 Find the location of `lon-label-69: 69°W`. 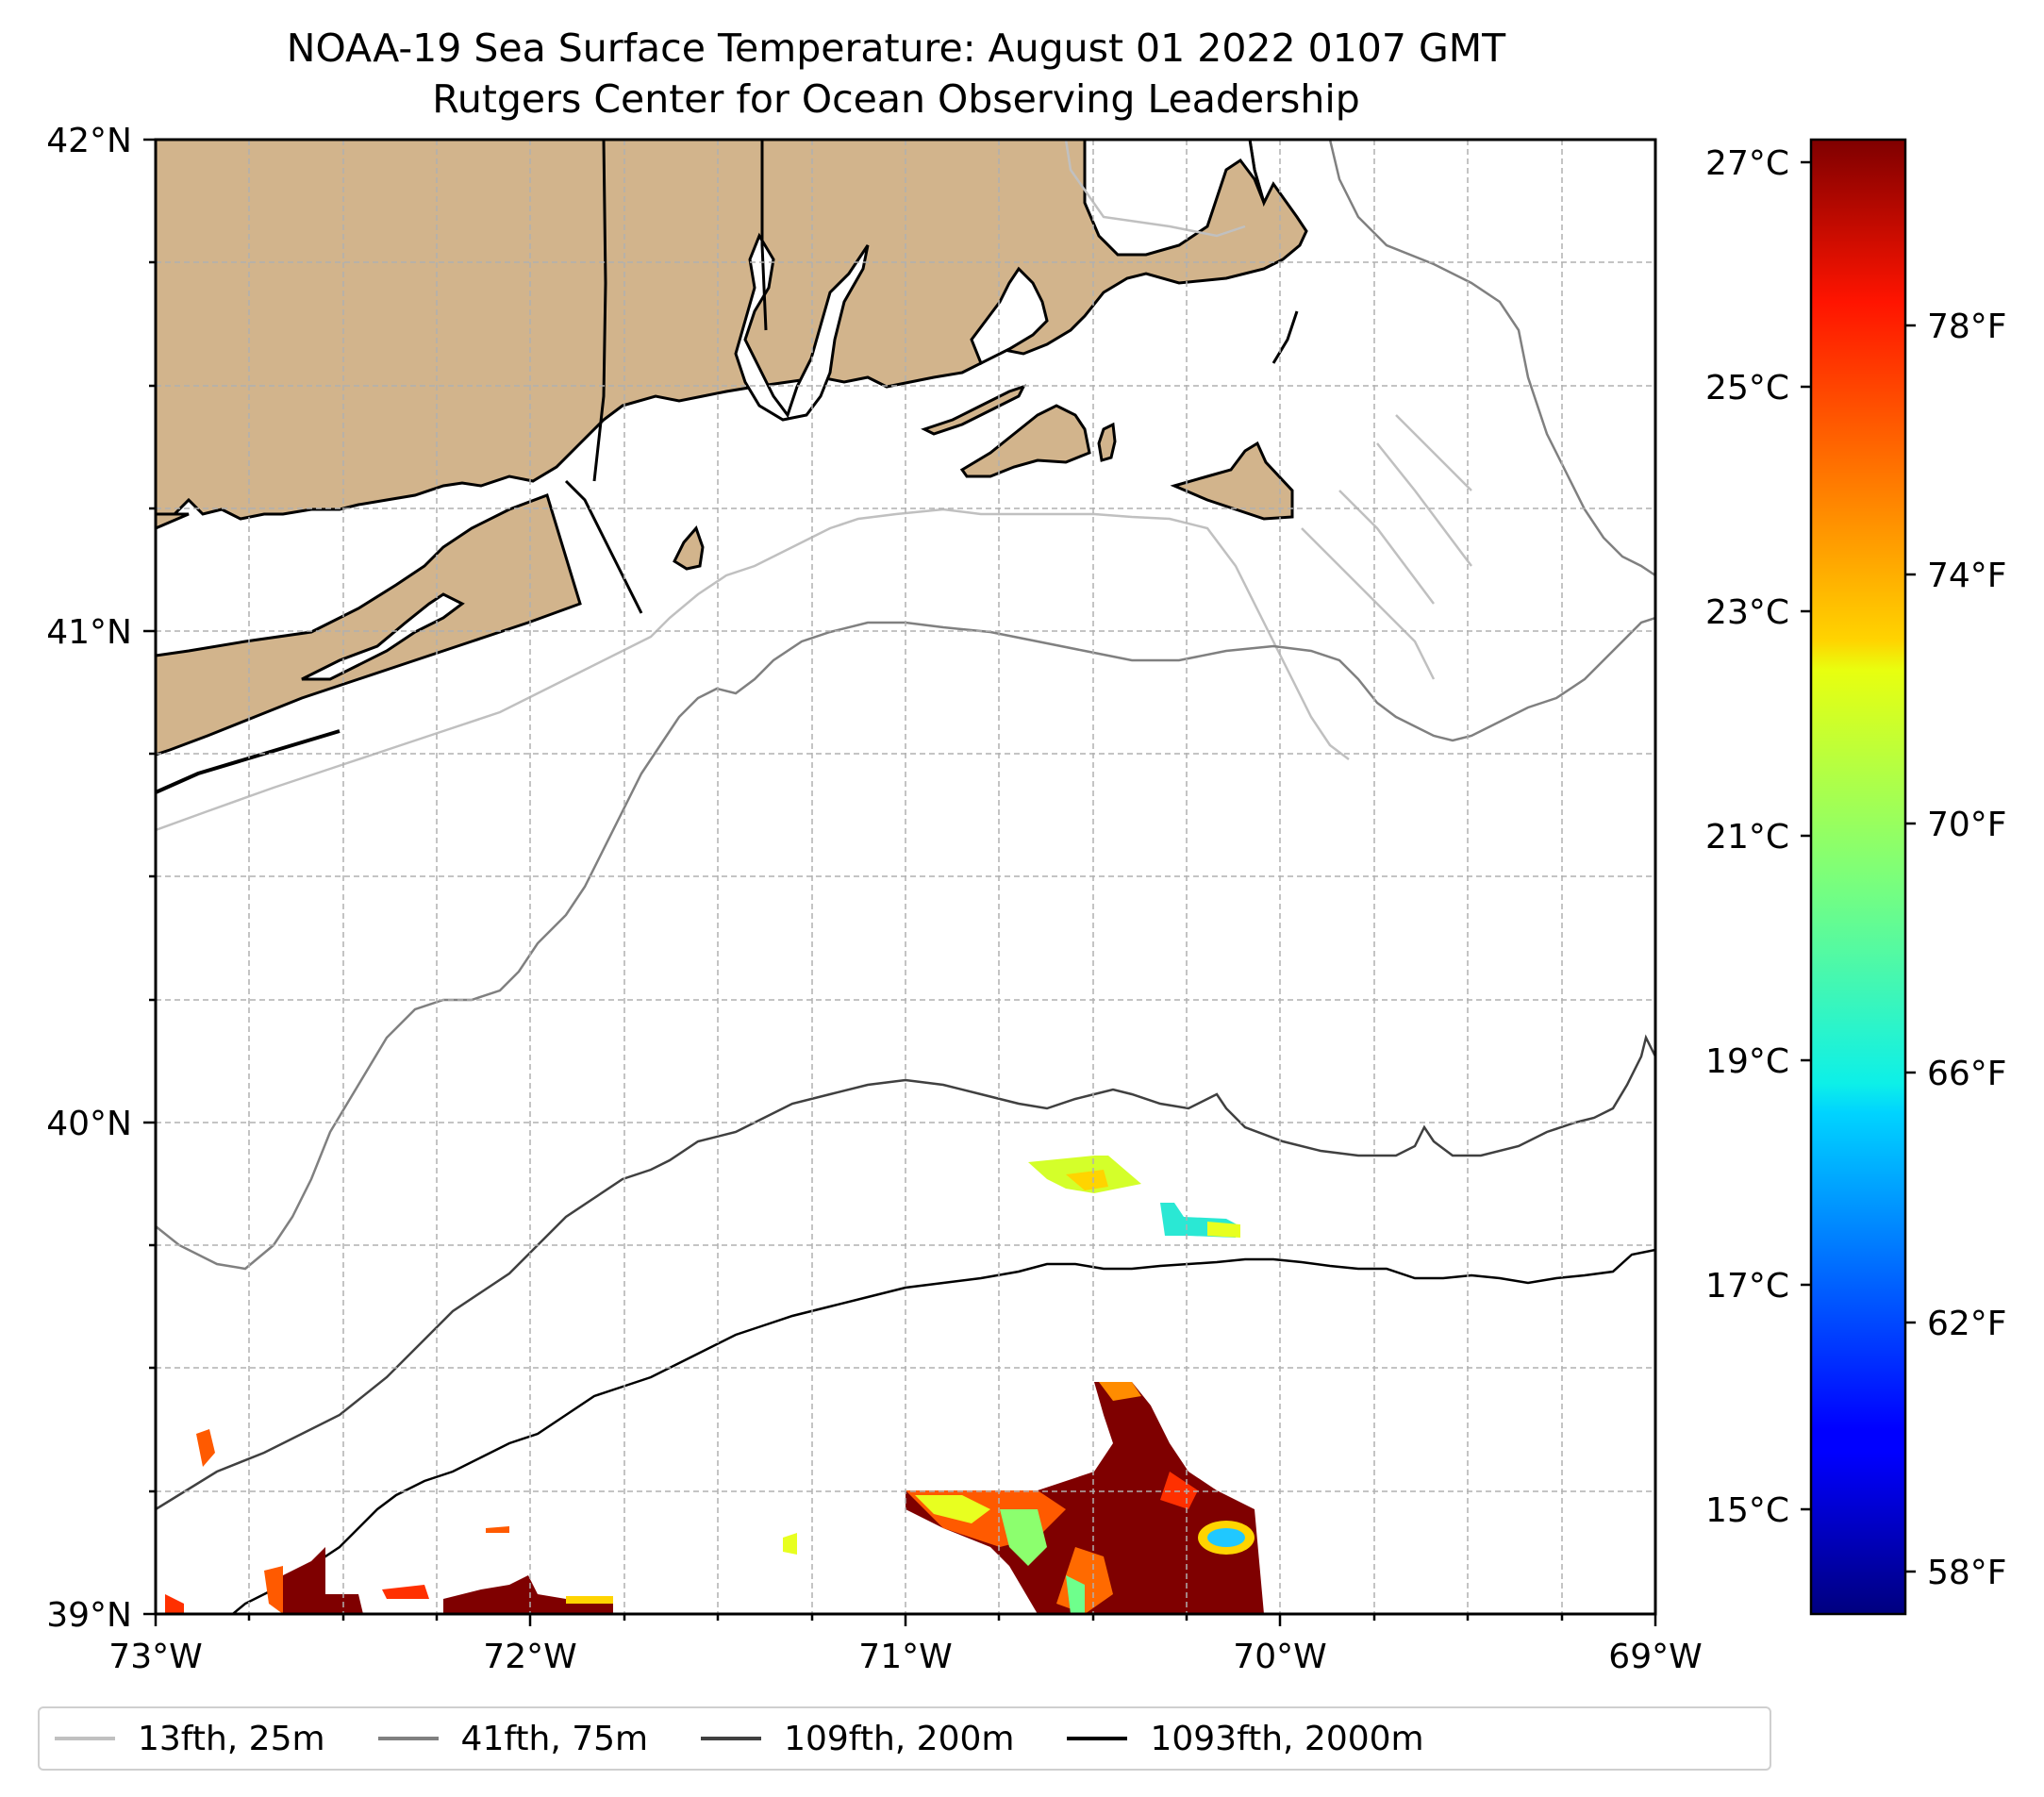

lon-label-69: 69°W is located at coordinates (1655, 1657).